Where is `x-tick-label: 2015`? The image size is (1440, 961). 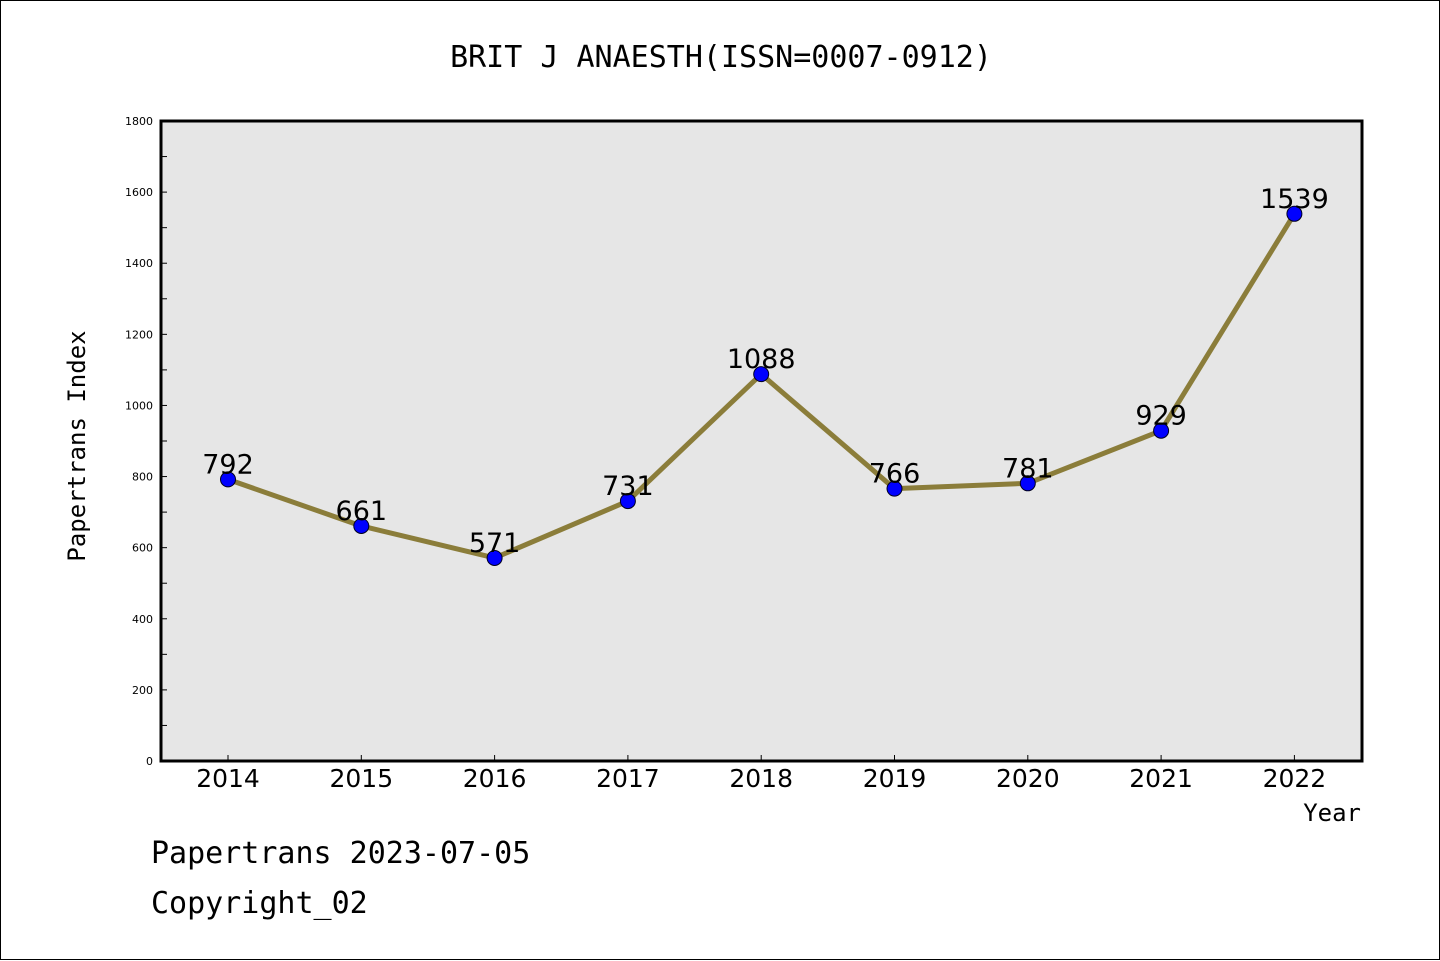 x-tick-label: 2015 is located at coordinates (361, 778).